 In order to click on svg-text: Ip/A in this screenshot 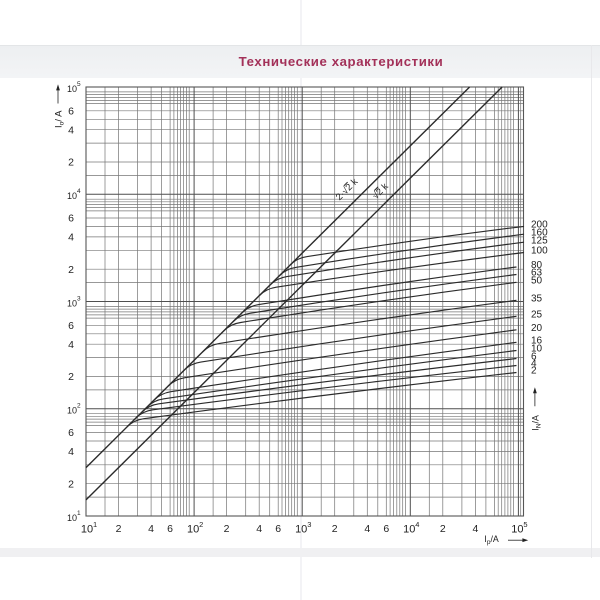, I will do `click(491, 540)`.